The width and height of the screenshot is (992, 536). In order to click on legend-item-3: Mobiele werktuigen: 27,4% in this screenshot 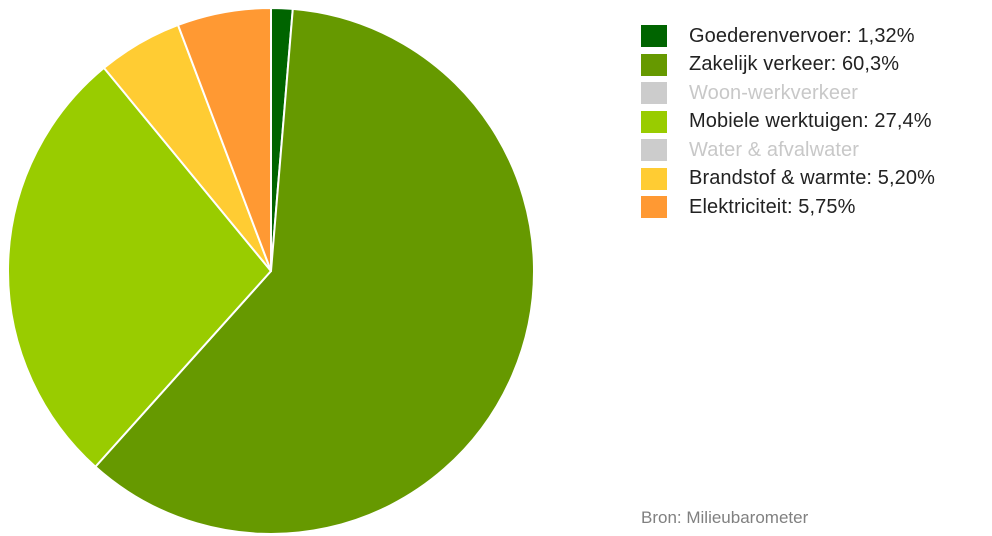, I will do `click(788, 122)`.